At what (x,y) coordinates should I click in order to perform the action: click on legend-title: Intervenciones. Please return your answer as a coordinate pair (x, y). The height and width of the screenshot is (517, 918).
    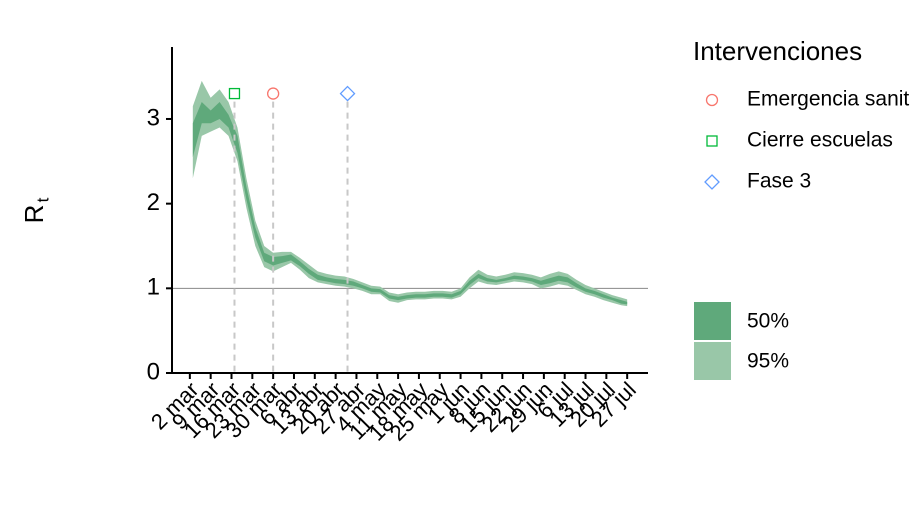
    Looking at the image, I should click on (777, 51).